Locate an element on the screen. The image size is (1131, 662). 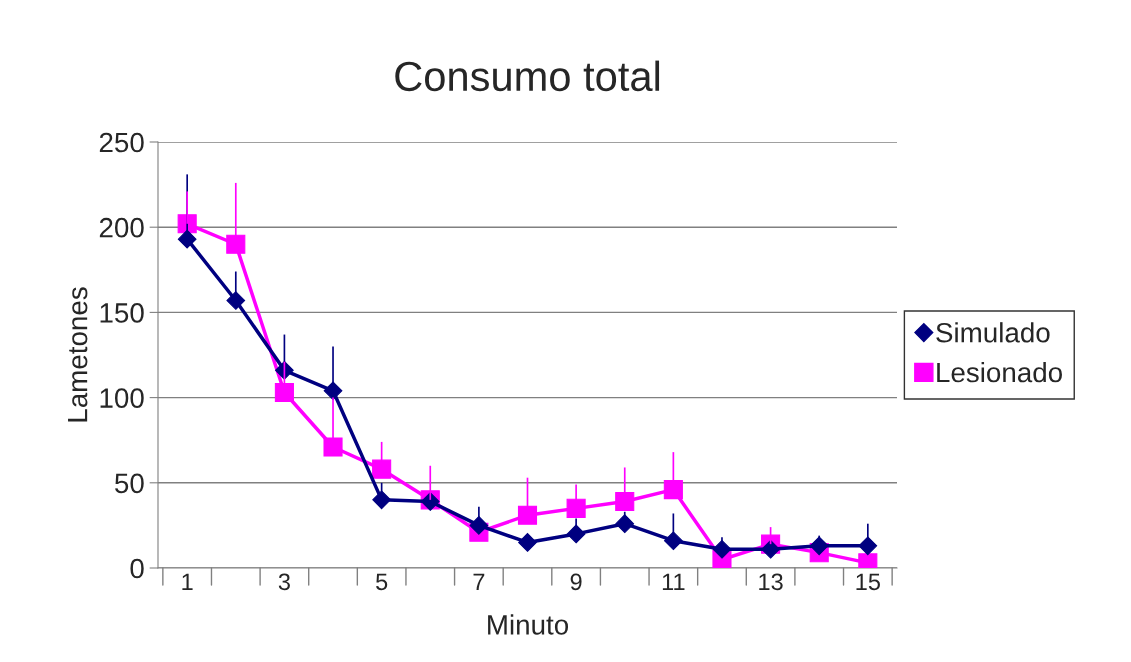
x-tick-label: 13 is located at coordinates (771, 582).